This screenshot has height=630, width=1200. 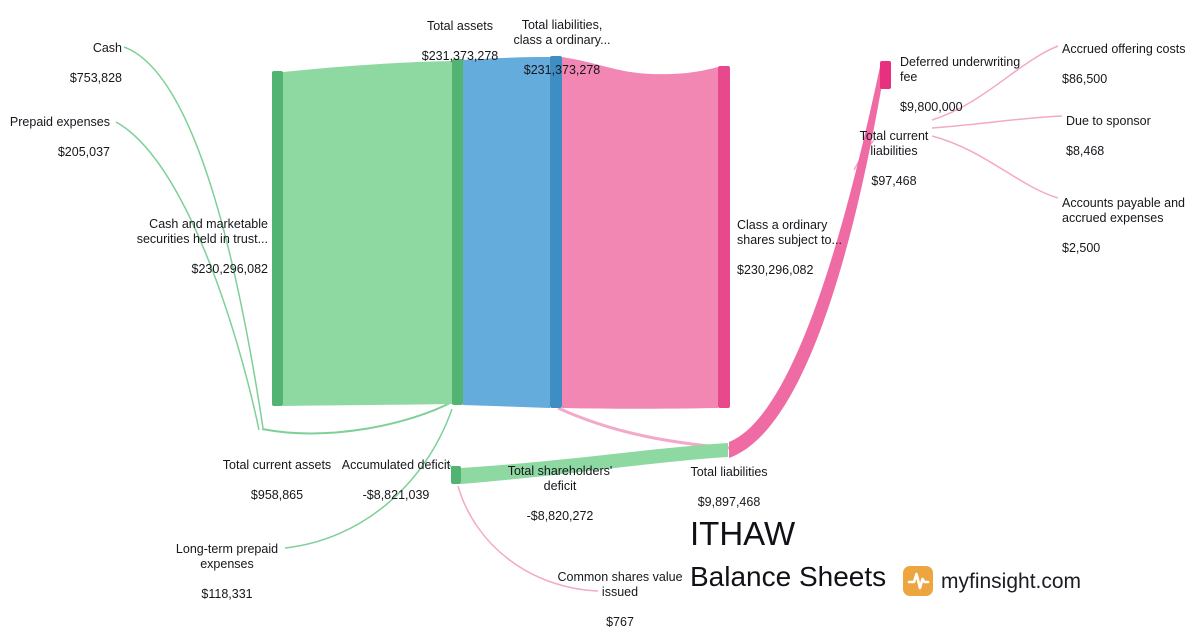 What do you see at coordinates (459, 26) in the screenshot?
I see `label-total-assets-text: Total assets` at bounding box center [459, 26].